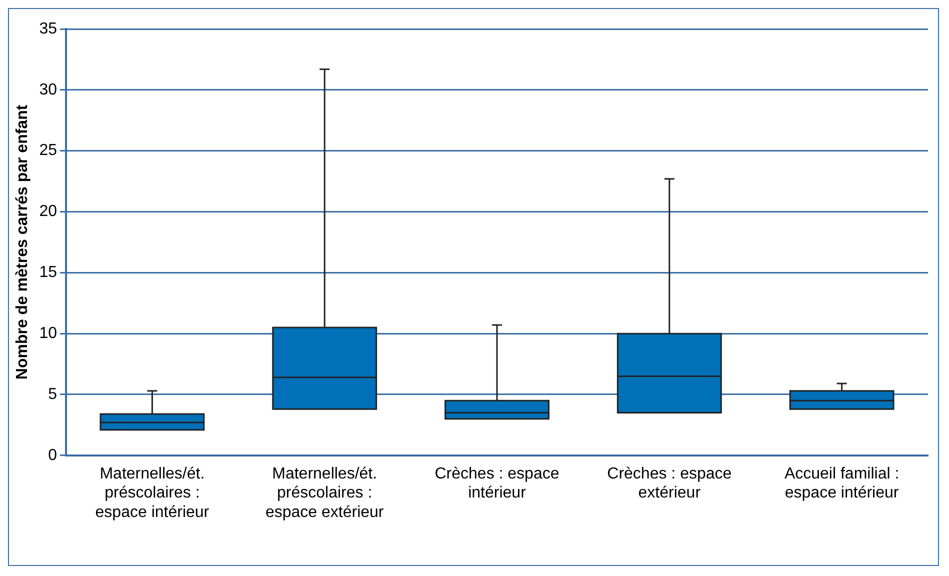 The width and height of the screenshot is (949, 576). Describe the element at coordinates (842, 483) in the screenshot. I see `x-tick-label: Accueil familial : espace intérieur` at that location.